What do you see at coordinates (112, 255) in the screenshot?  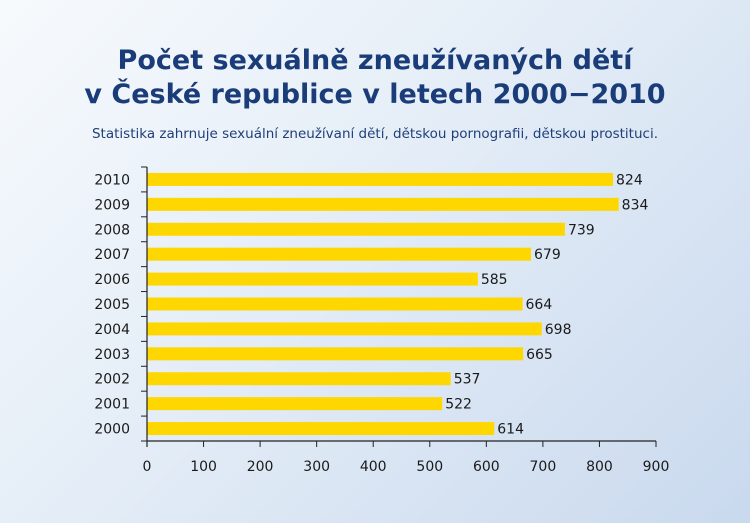 I see `category-label-2007: 2007` at bounding box center [112, 255].